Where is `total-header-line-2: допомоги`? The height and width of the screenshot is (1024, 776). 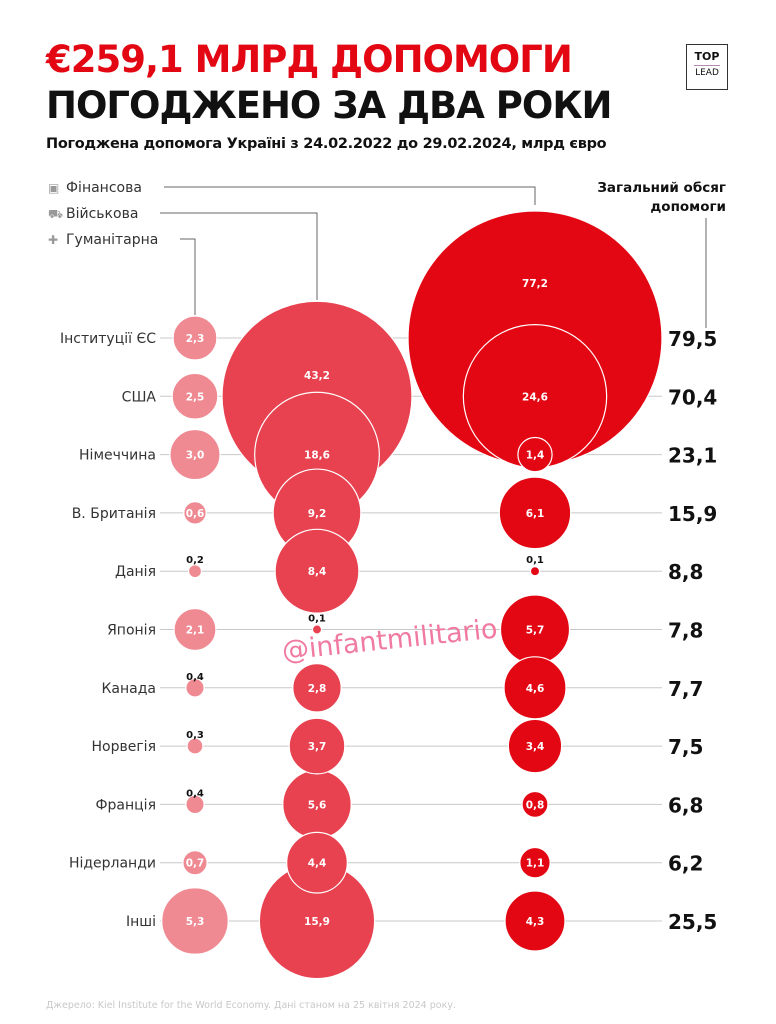
total-header-line-2: допомоги is located at coordinates (688, 207).